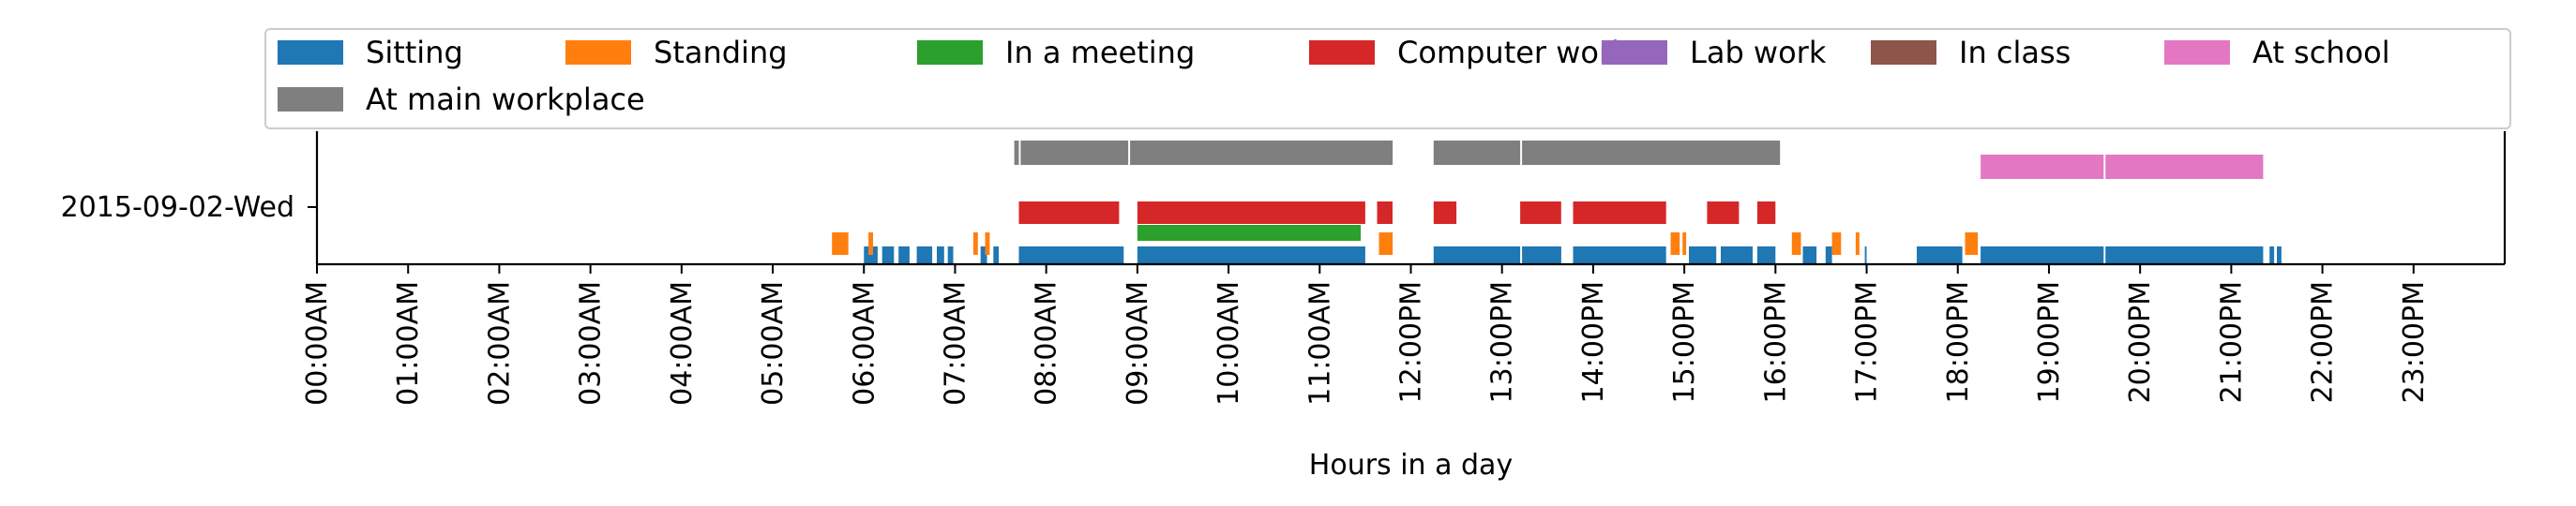 This screenshot has width=2576, height=506. Describe the element at coordinates (1758, 52) in the screenshot. I see `legend-label-lab-work: Lab work` at that location.